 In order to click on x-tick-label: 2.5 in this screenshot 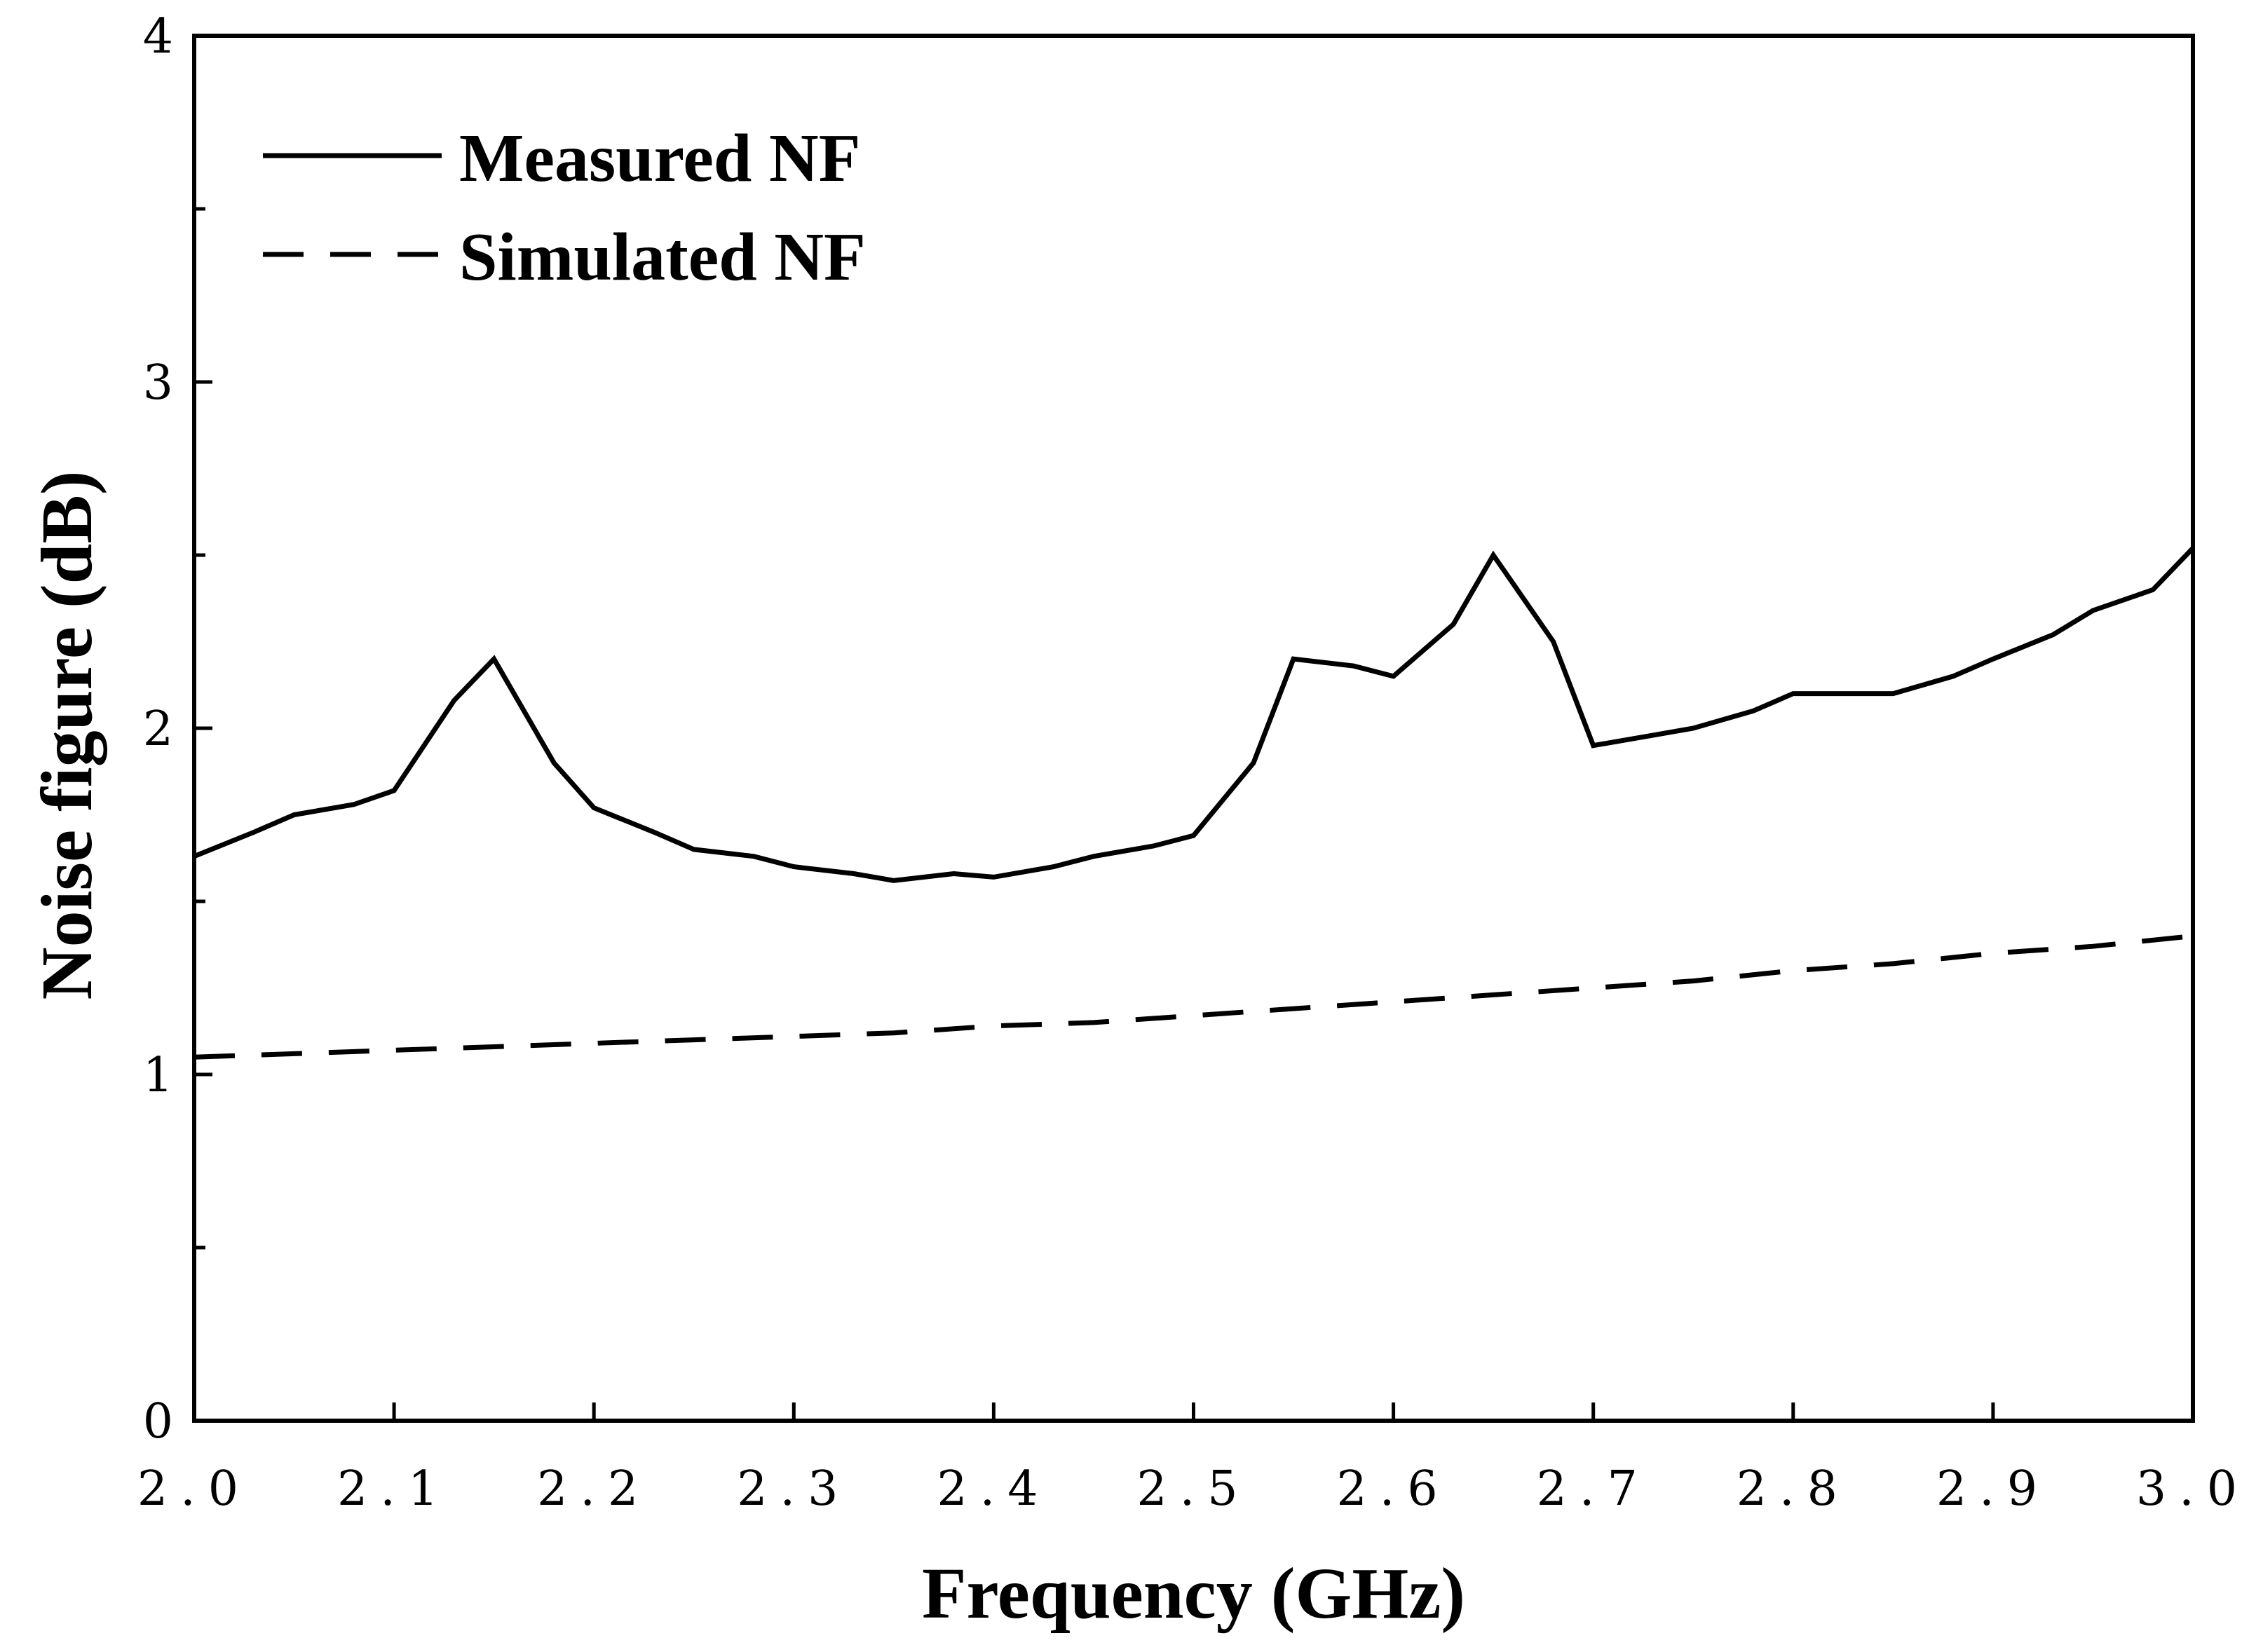, I will do `click(1193, 1489)`.